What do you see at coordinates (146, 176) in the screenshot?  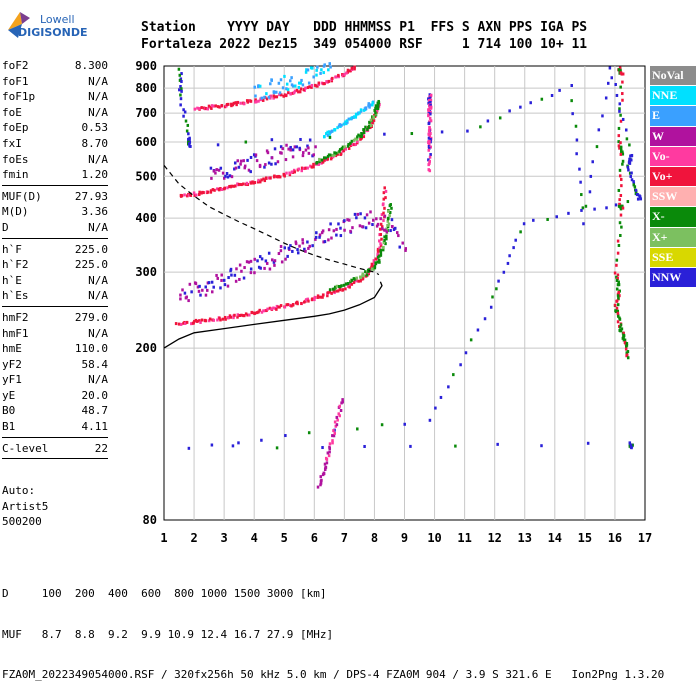 I see `y-tick-label: 500` at bounding box center [146, 176].